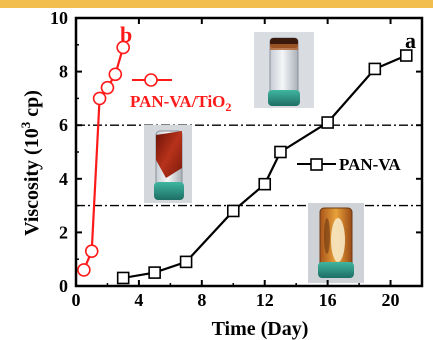 The width and height of the screenshot is (433, 340). Describe the element at coordinates (138, 300) in the screenshot. I see `x-tick-label: 4` at that location.